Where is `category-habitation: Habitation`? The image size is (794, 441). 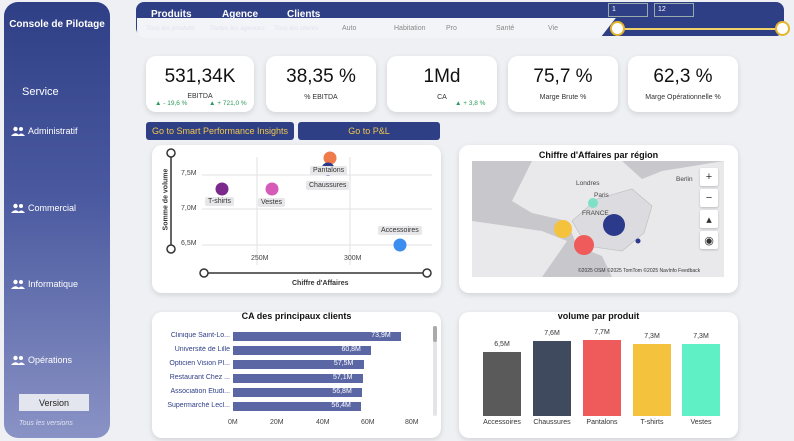
category-habitation: Habitation is located at coordinates (410, 28).